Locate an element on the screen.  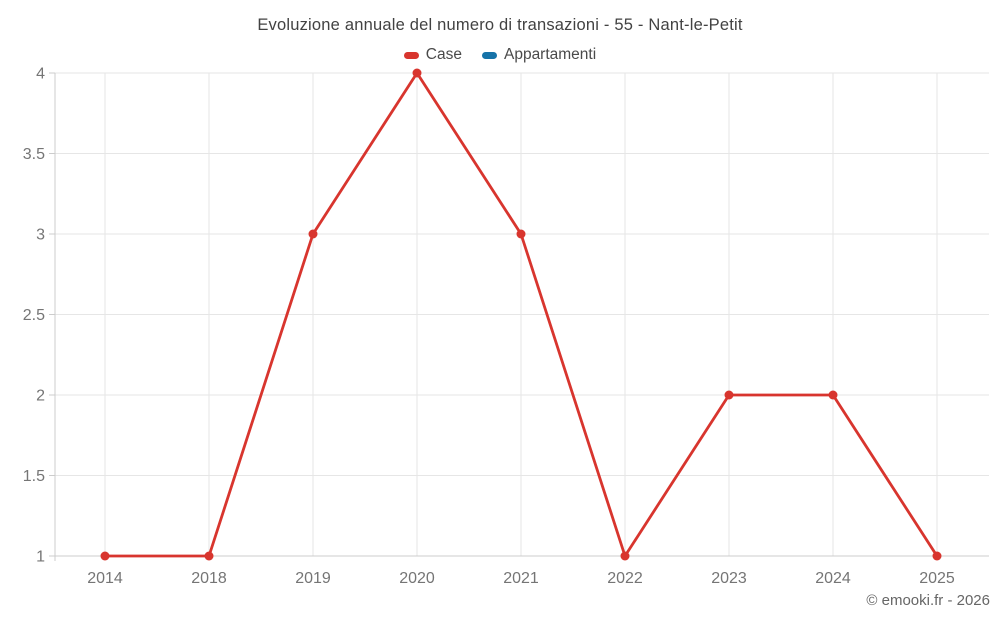
legend-item-appartamenti: Appartamenti is located at coordinates (539, 55).